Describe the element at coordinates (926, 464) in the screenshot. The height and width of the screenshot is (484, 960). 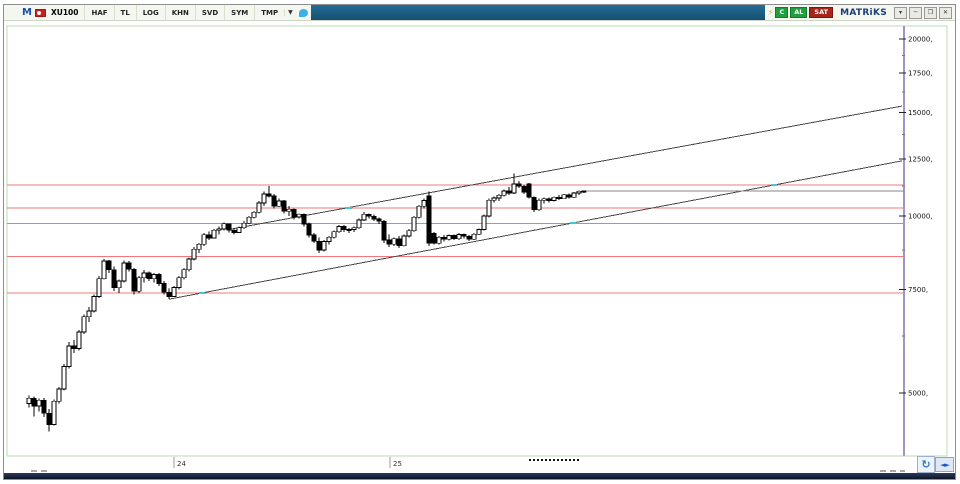
I see `refresh-button: ↻` at that location.